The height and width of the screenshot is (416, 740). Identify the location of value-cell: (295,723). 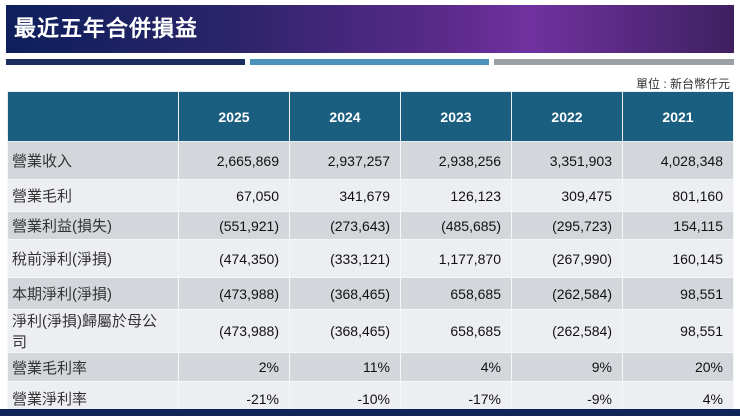
(567, 225).